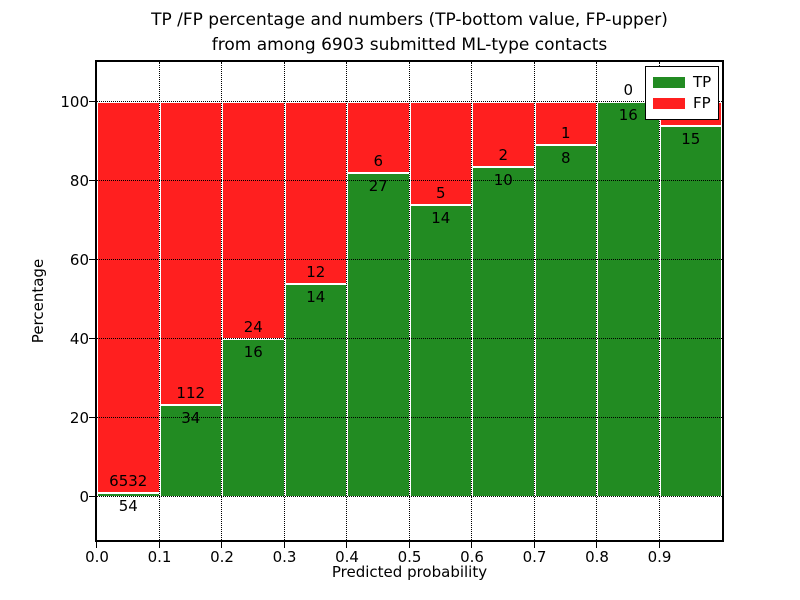  What do you see at coordinates (378, 186) in the screenshot?
I see `bar-0.4-0.5-tp-count-label: 27` at bounding box center [378, 186].